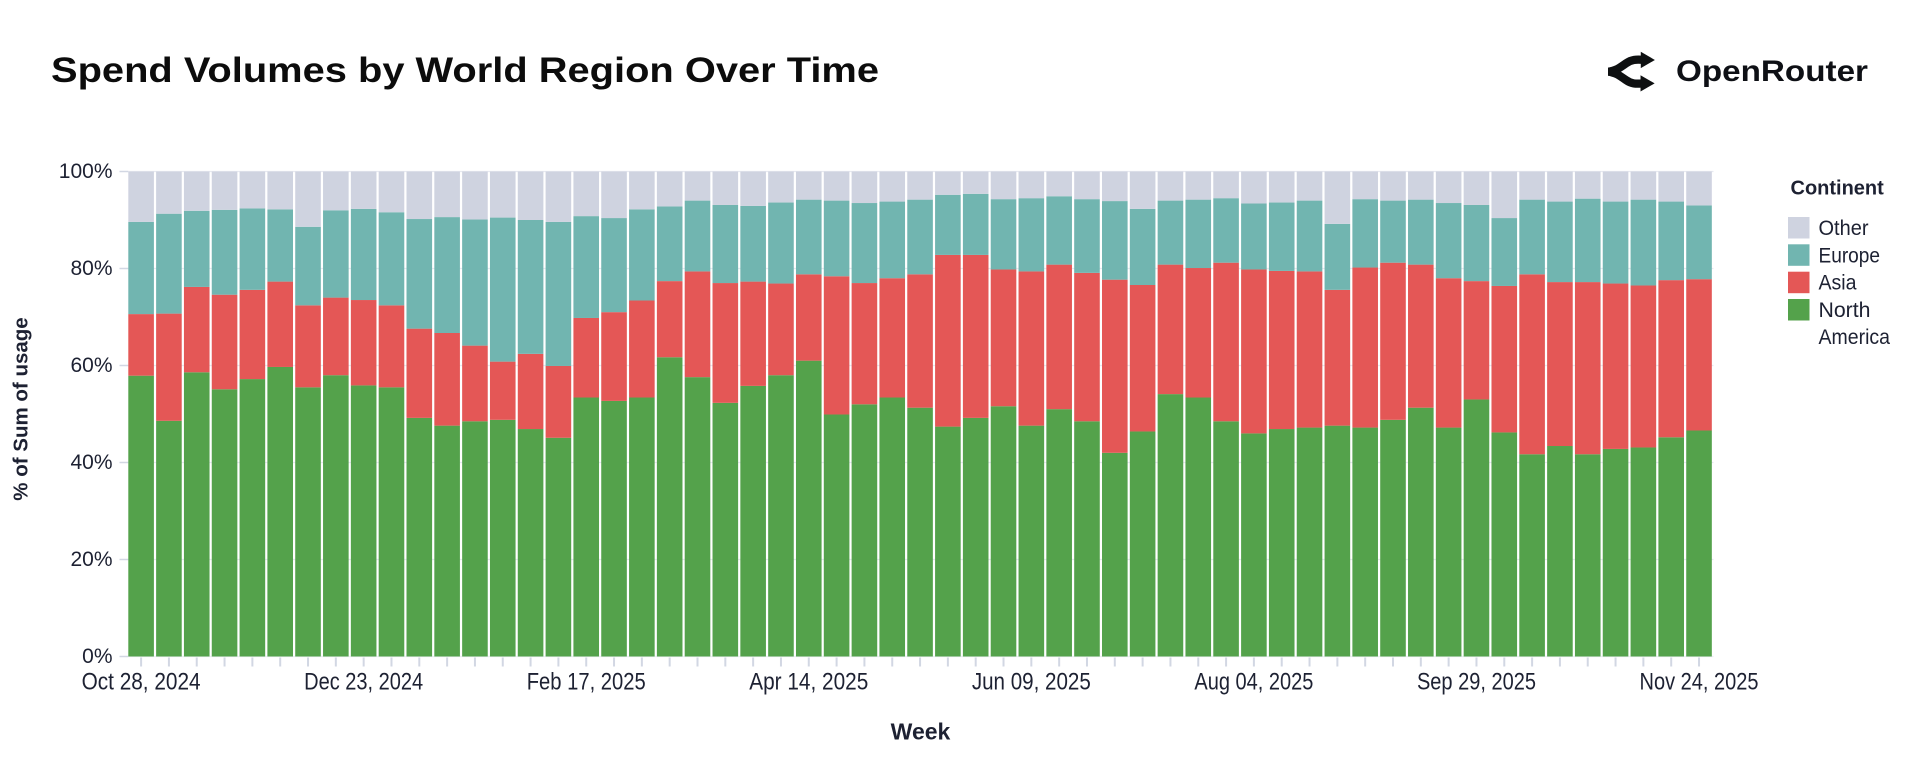 Image resolution: width=1916 pixels, height=767 pixels. I want to click on svg-text: OpenRouter, so click(1772, 71).